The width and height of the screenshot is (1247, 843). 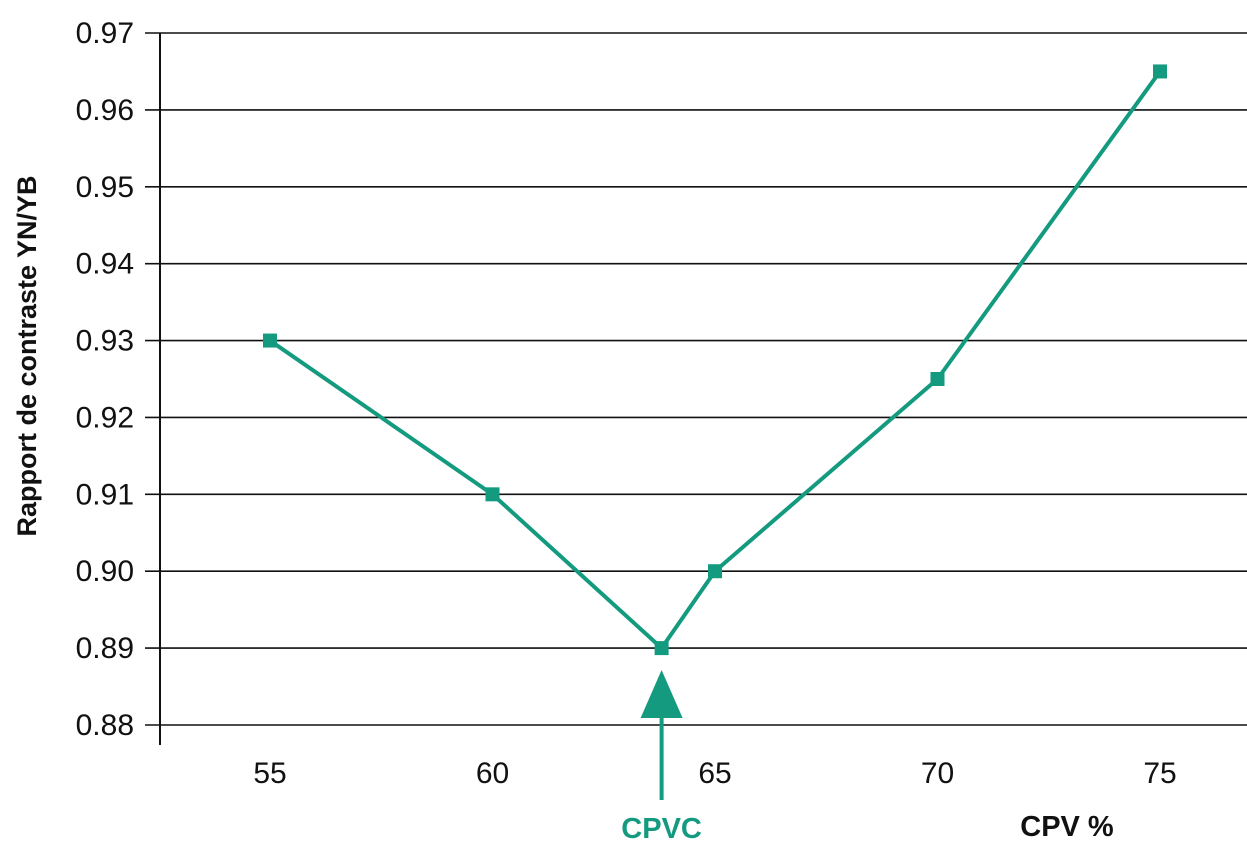 What do you see at coordinates (105, 110) in the screenshot?
I see `y-tick-label-0.96: 0.96` at bounding box center [105, 110].